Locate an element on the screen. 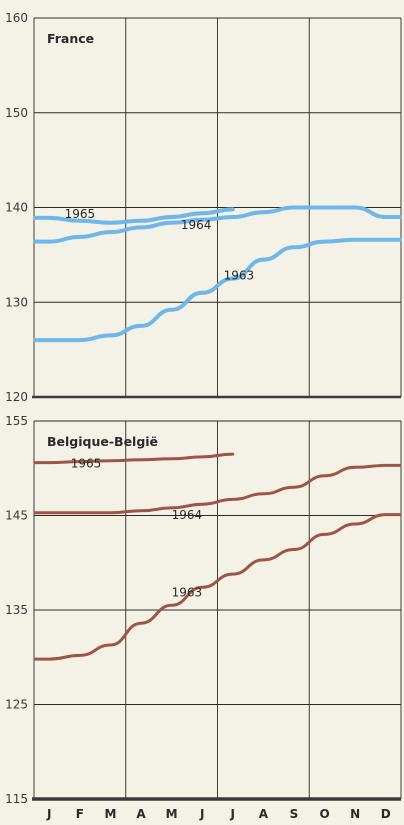  x-tick-label: N is located at coordinates (355, 814).